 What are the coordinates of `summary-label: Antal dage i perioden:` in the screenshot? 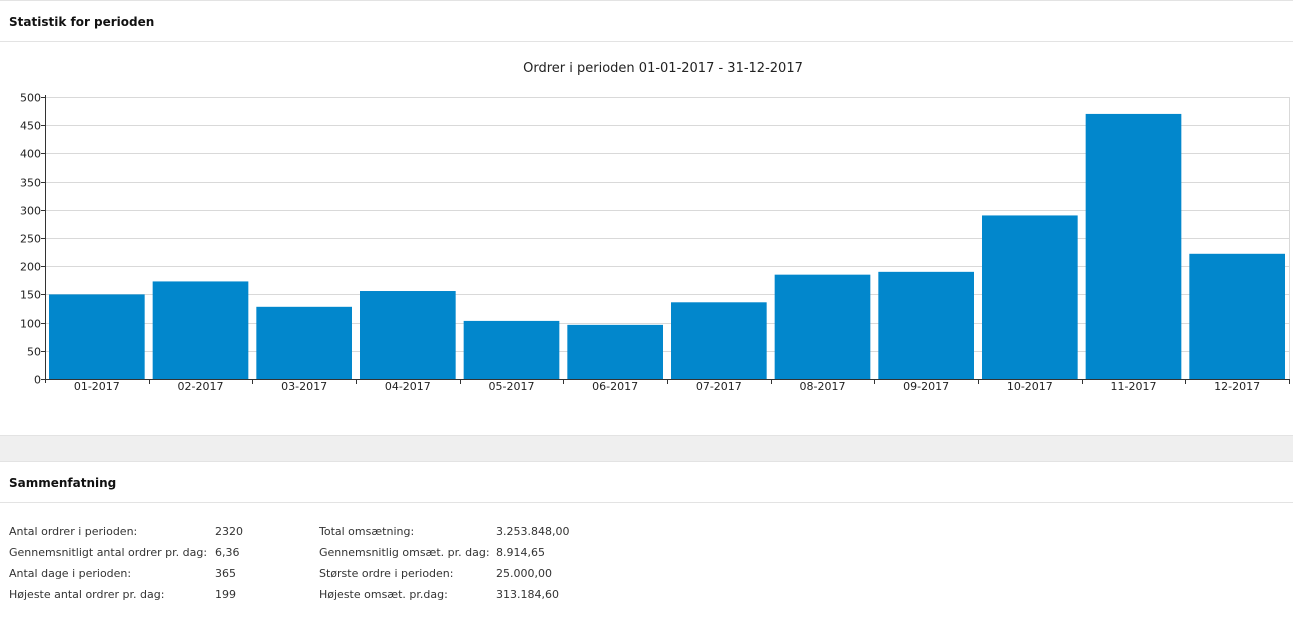 It's located at (70, 573).